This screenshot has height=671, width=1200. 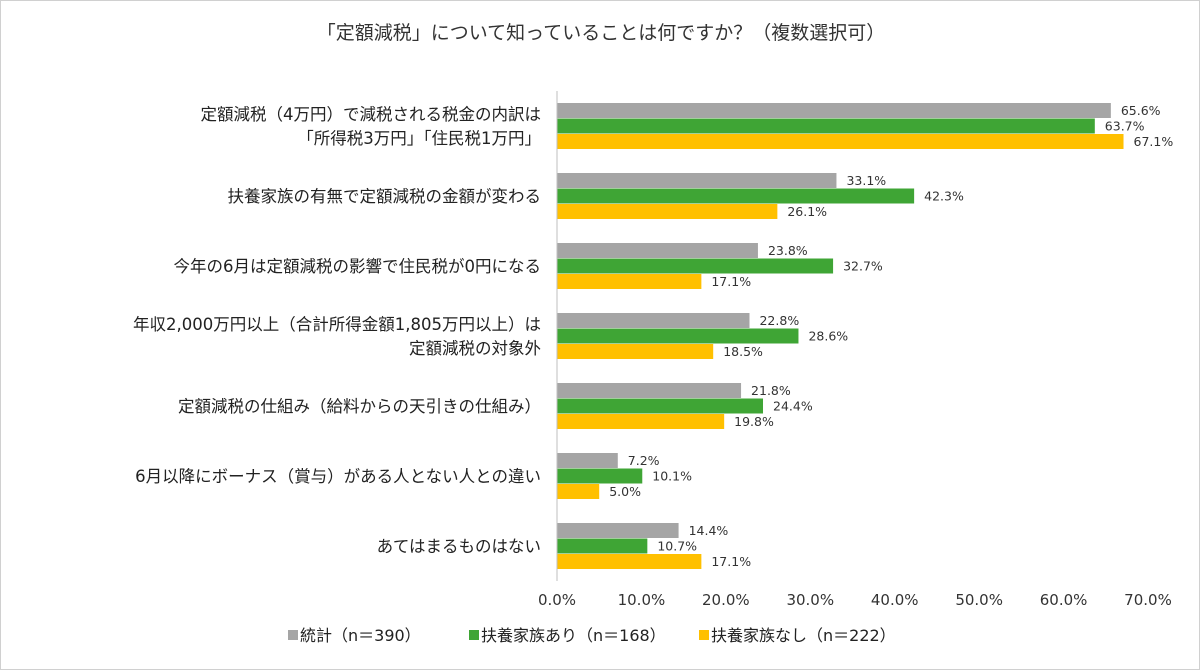 What do you see at coordinates (803, 635) in the screenshot?
I see `legend-label: 扶養家族なし（n＝222）` at bounding box center [803, 635].